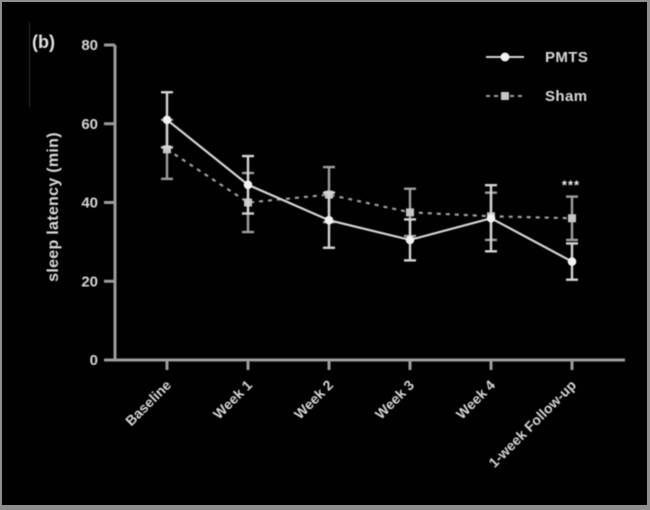  I want to click on x-category-label: Week 3, so click(394, 399).